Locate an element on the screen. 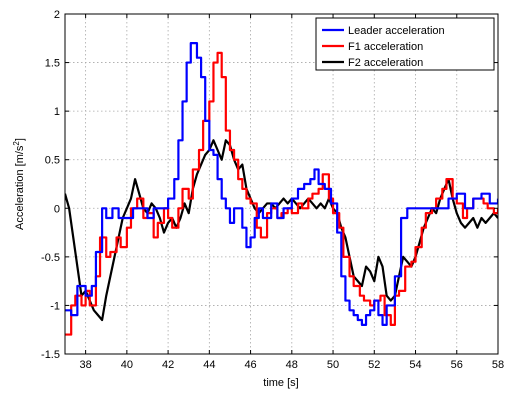 Image resolution: width=506 pixels, height=394 pixels. y-axis-label-end: ] is located at coordinates (20, 139).